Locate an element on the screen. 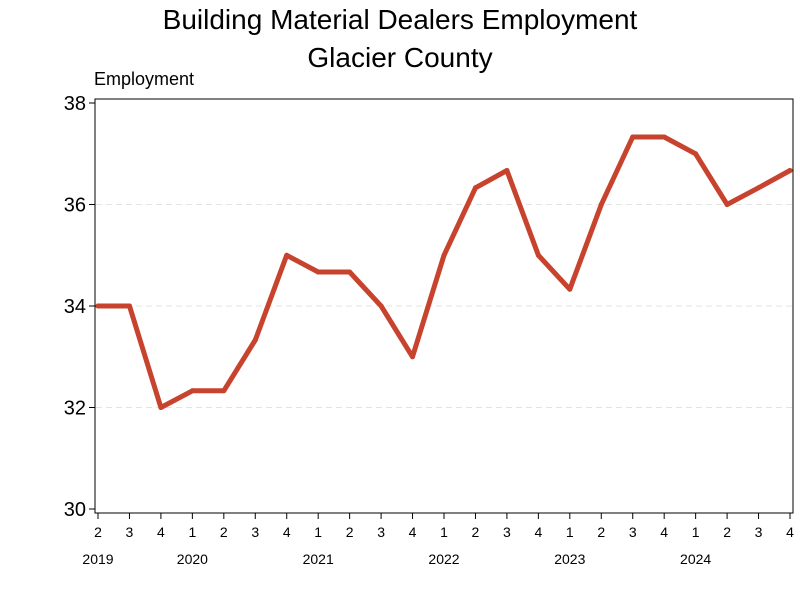  y-tick-label: 32 is located at coordinates (75, 409).